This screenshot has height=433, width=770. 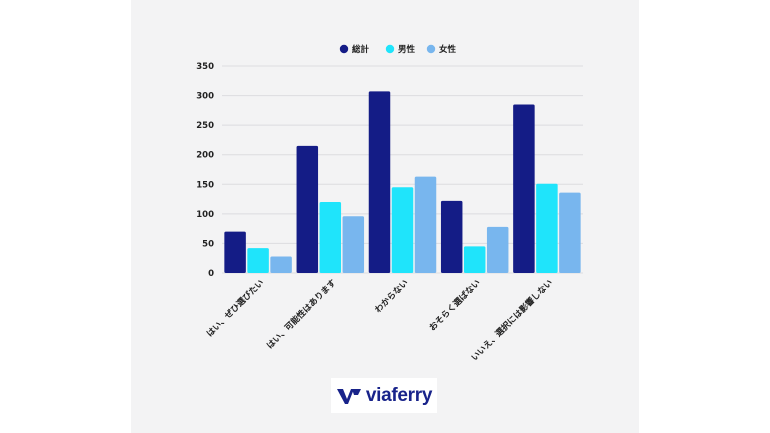 I want to click on y-axis: 0 50 100 150 200 250 300 350, so click(x=205, y=170).